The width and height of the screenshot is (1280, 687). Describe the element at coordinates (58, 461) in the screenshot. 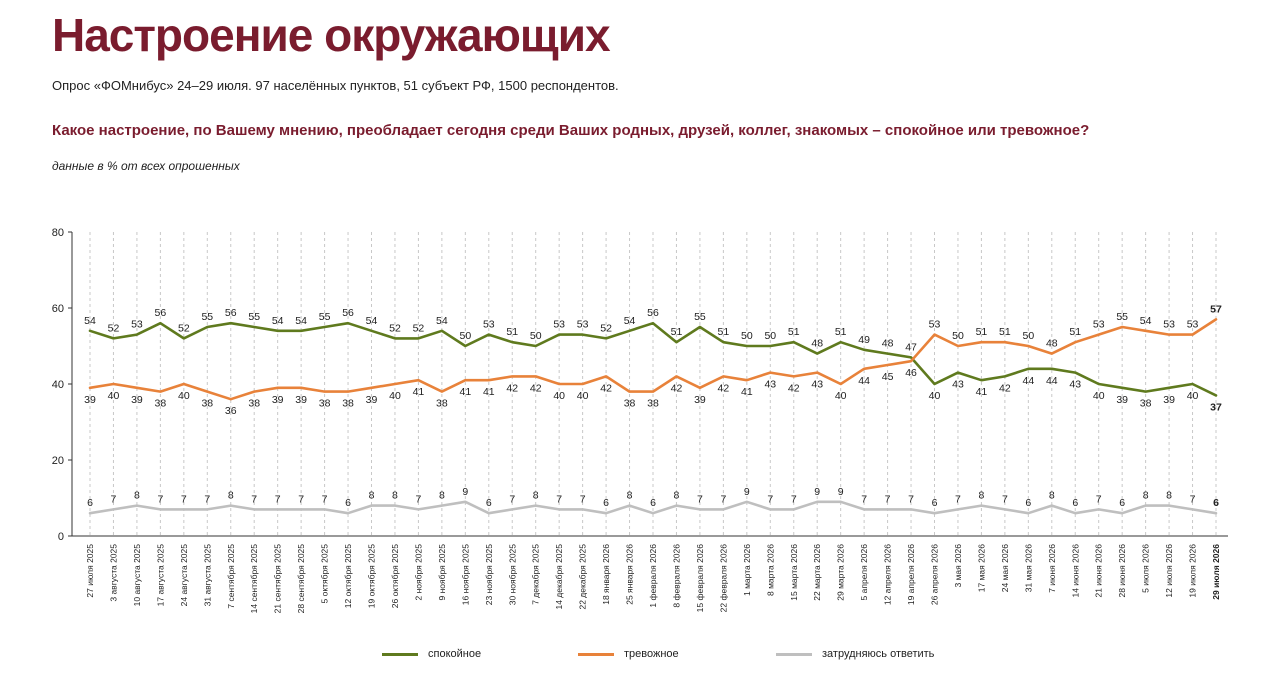

I see `y-tick-label: 20` at that location.